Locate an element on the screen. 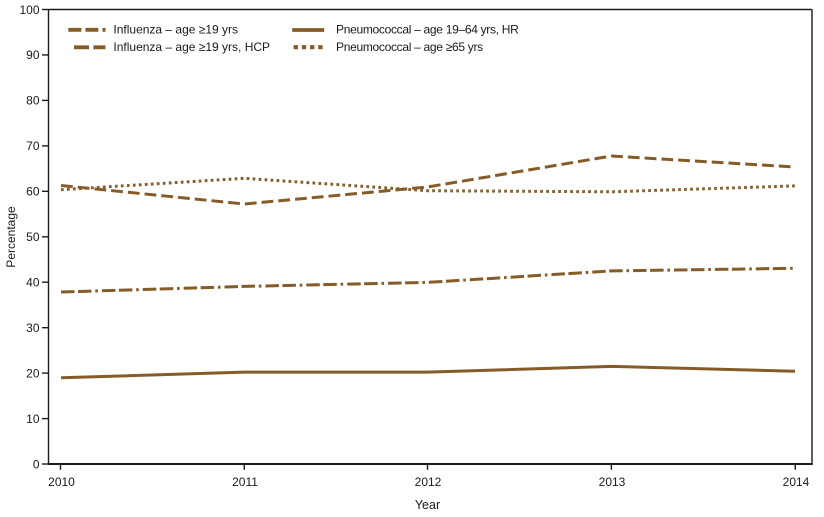  svg-text: 60 is located at coordinates (33, 192).